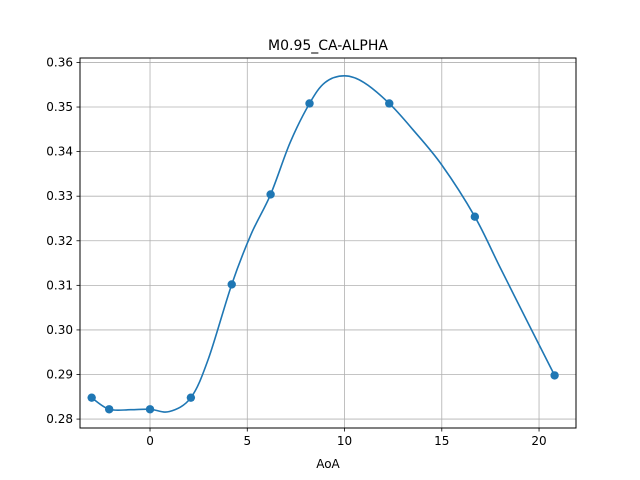  Describe the element at coordinates (59, 330) in the screenshot. I see `y-tick-label: 0.30` at that location.